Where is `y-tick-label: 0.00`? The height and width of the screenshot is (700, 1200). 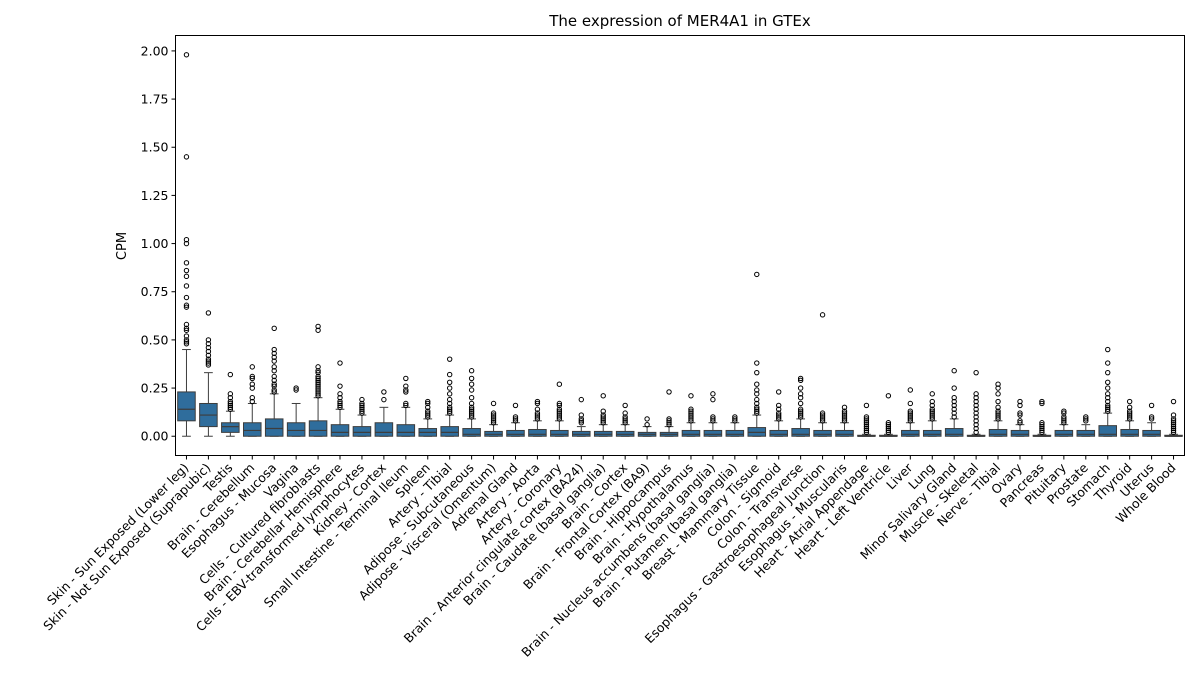 y-tick-label: 0.00 is located at coordinates (155, 436).